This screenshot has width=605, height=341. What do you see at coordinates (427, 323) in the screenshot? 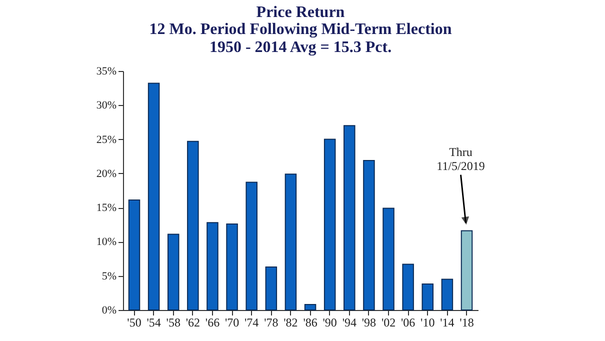
I see `x-tick-label: '10` at bounding box center [427, 323].